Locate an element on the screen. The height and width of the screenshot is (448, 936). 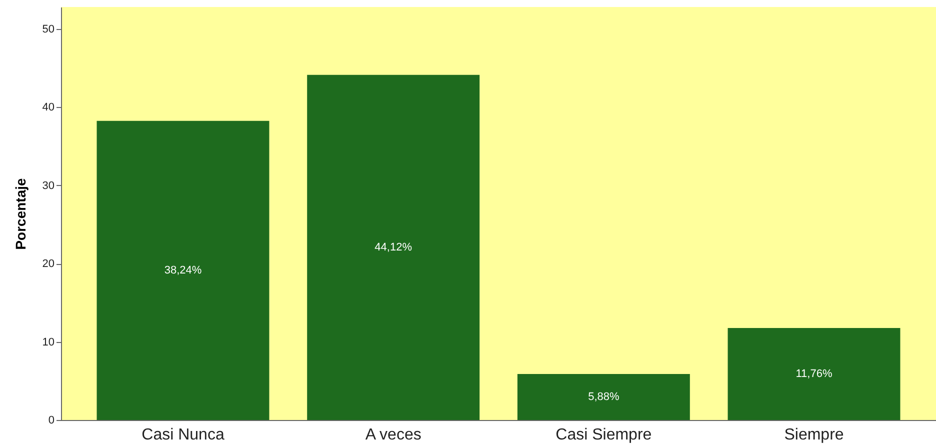
data-label: 5,88% is located at coordinates (604, 397).